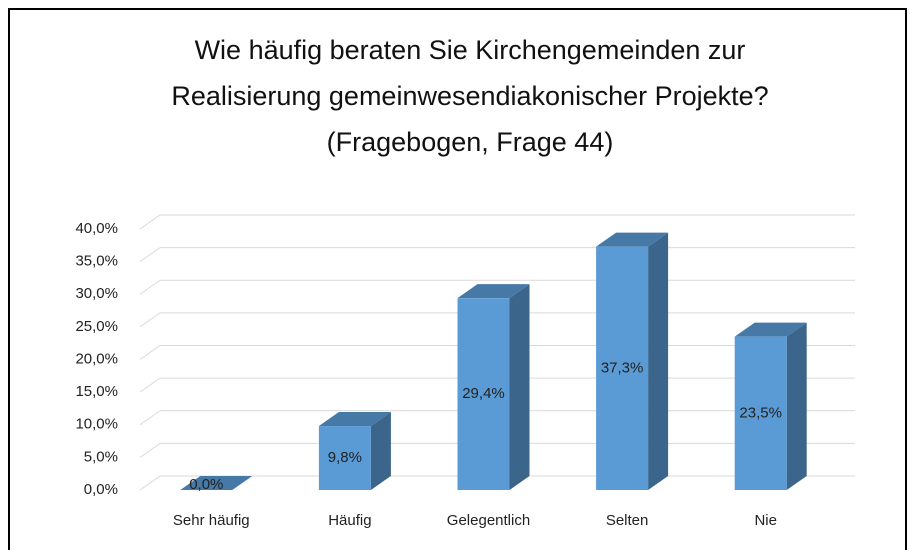 The image size is (915, 550). Describe the element at coordinates (96, 293) in the screenshot. I see `y-tick-label: 30,0%` at that location.